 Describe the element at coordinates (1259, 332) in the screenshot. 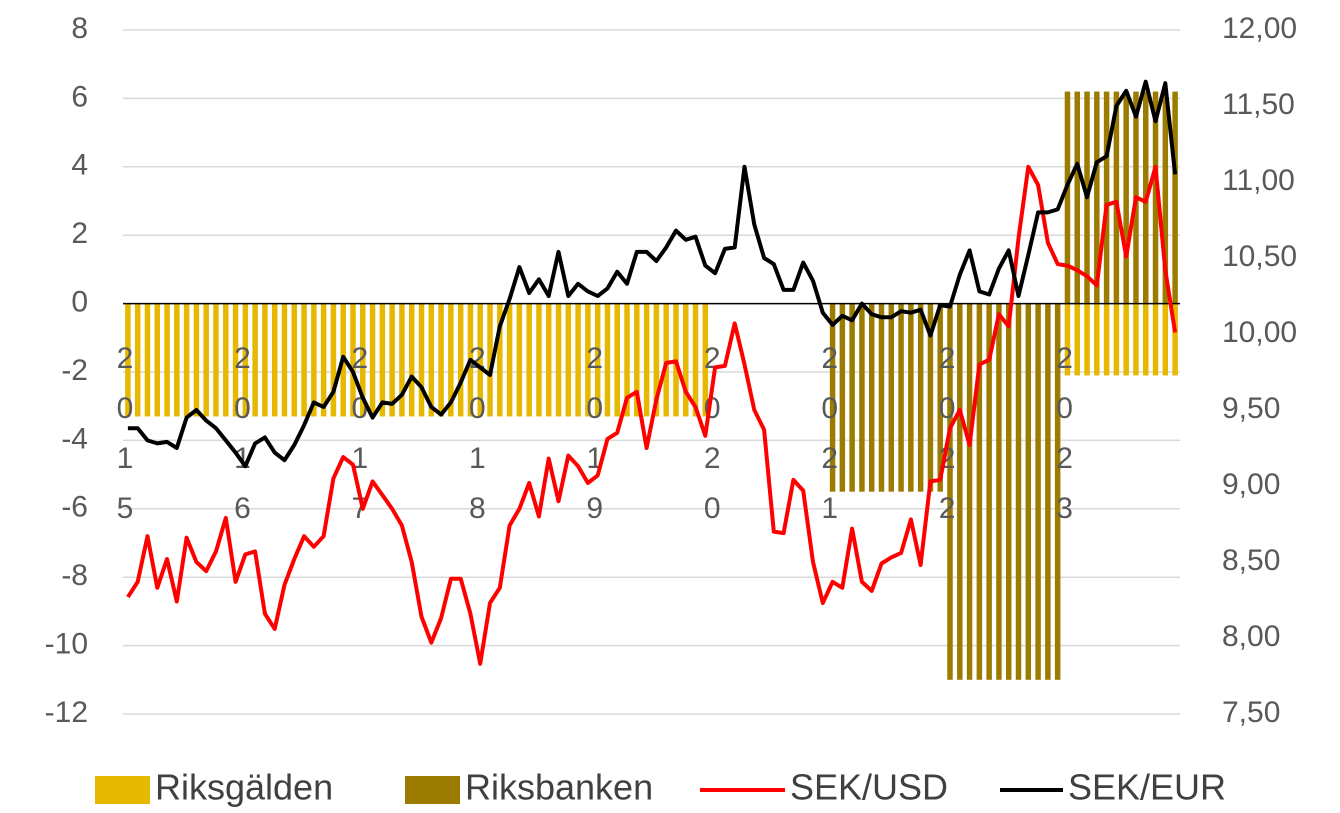

I see `y2-tick-label: 10,00` at that location.